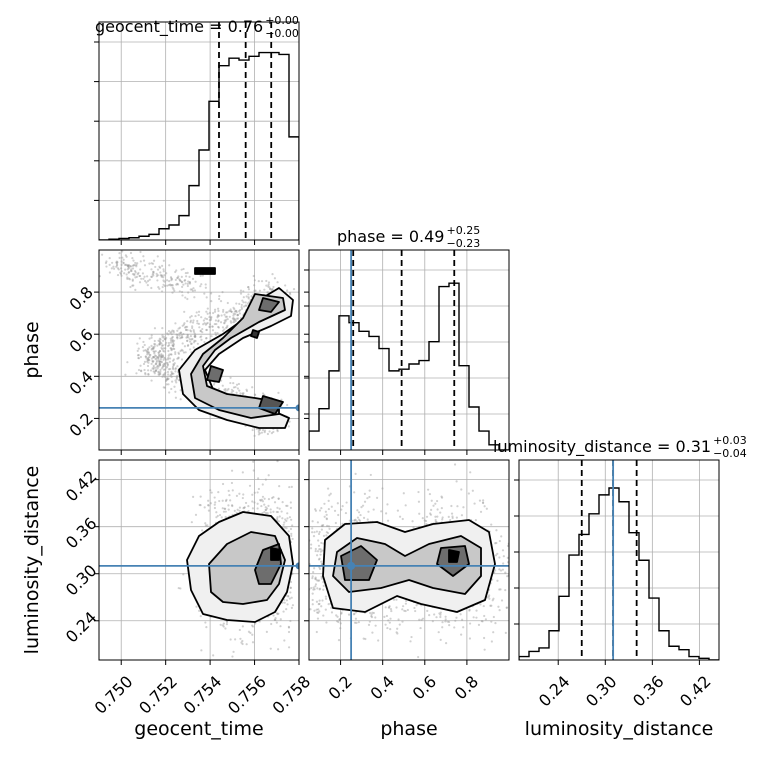  What do you see at coordinates (215, 374) in the screenshot?
I see `density-geocent_time-phase-contour-inner` at bounding box center [215, 374].